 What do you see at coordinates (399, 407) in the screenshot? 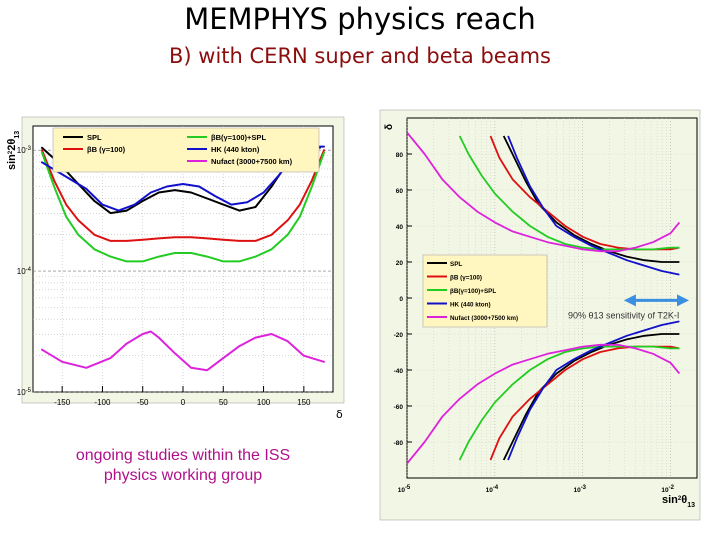
I see `right-y-tick-label: -60` at bounding box center [399, 407].